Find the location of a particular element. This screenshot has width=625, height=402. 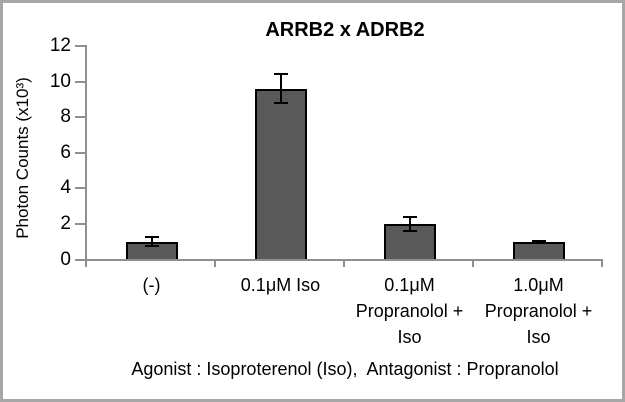

chart-title: ARRB2 x ADRB2 is located at coordinates (345, 30).